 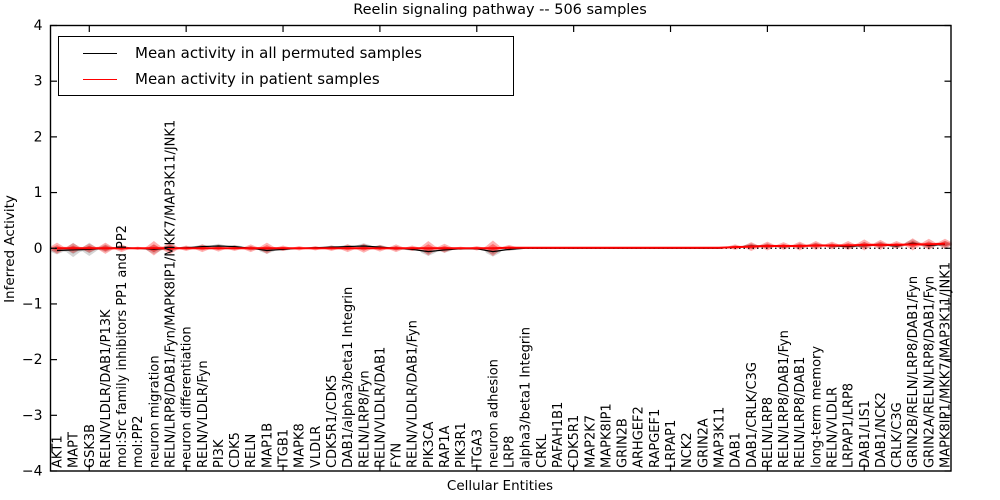 What do you see at coordinates (500, 10) in the screenshot?
I see `chart-title: Reelin signaling pathway -- 506 samples` at bounding box center [500, 10].